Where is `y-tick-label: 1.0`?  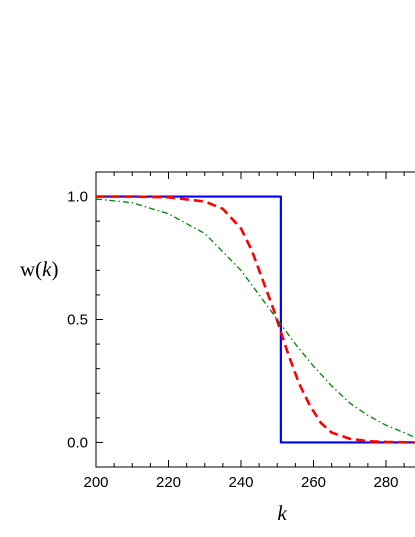
y-tick-label: 1.0 is located at coordinates (77, 197).